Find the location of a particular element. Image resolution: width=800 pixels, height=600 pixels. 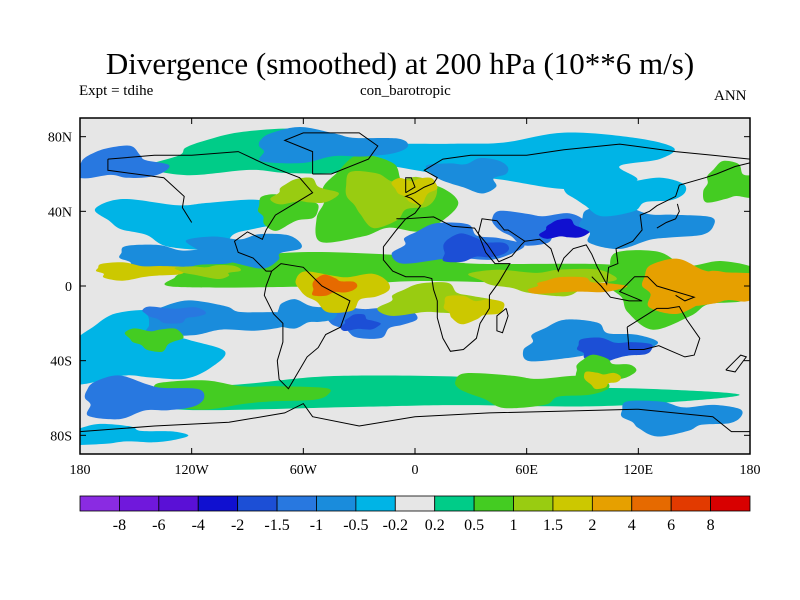

x-tick-label: 60W is located at coordinates (304, 470).